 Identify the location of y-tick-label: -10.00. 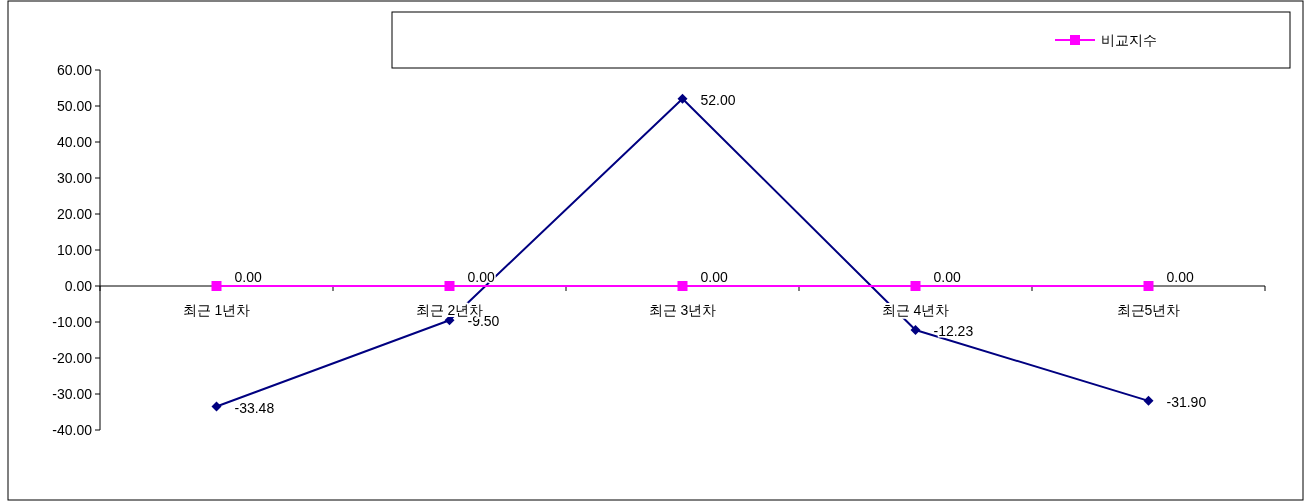
(72, 322).